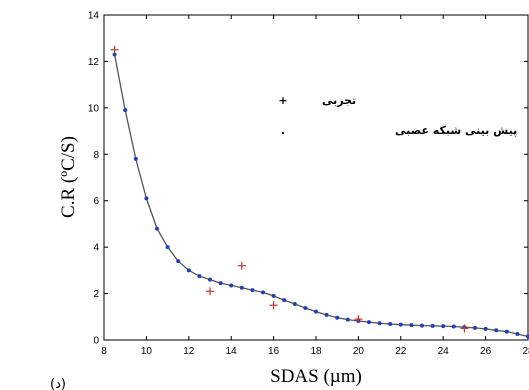 This screenshot has width=529, height=390. I want to click on legend-prediction-marker: ., so click(283, 130).